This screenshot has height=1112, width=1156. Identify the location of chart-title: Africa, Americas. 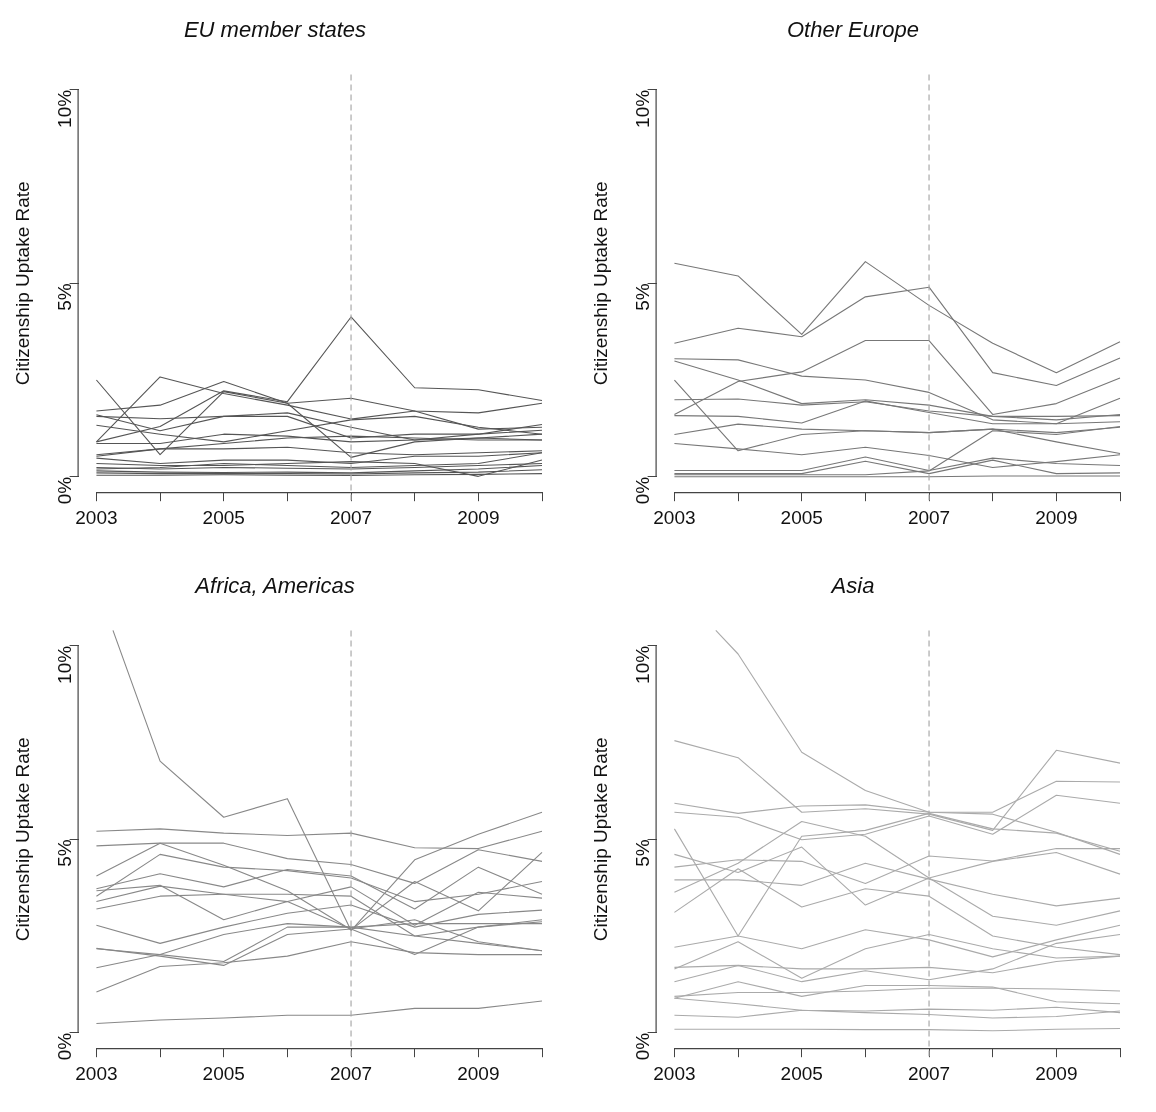
(274, 586).